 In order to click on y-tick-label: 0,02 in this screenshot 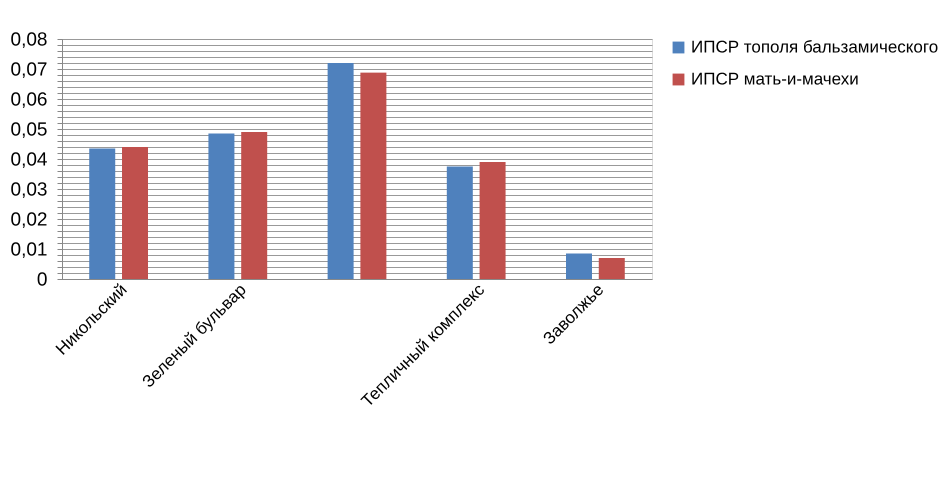, I will do `click(29, 220)`.